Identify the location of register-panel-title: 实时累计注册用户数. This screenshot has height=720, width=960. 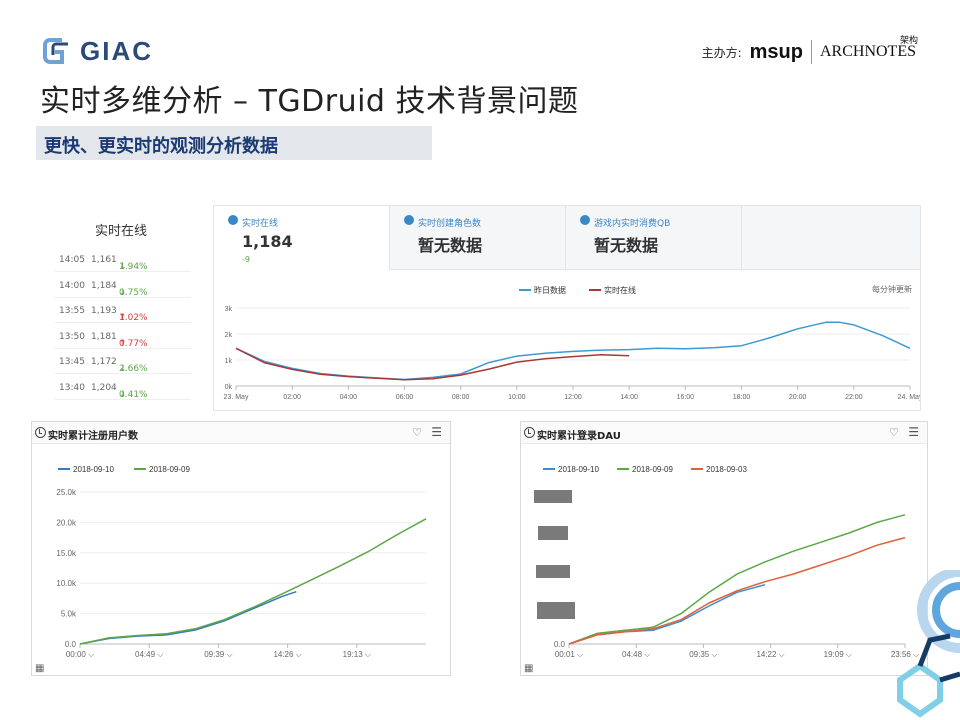
(93, 436).